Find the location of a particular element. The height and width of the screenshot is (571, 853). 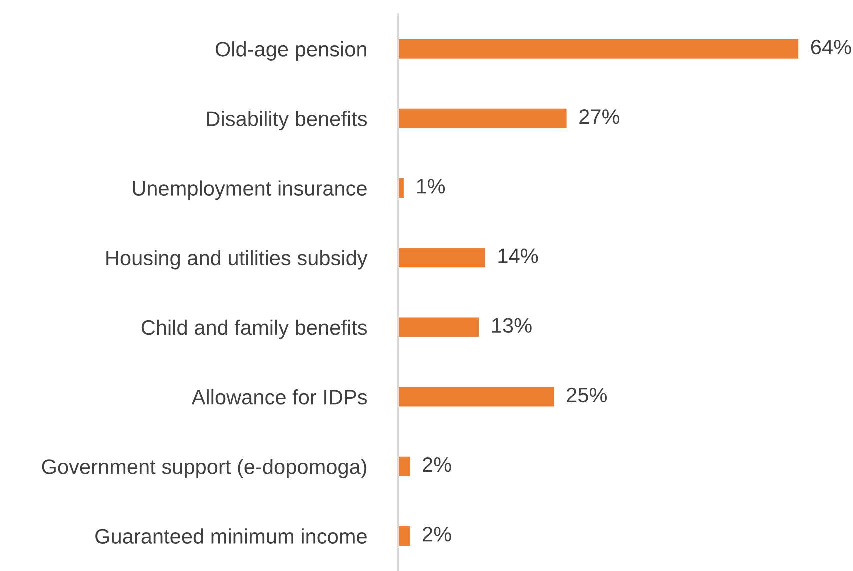

y-tick-label: Government support (e-dopomoga) is located at coordinates (204, 468).